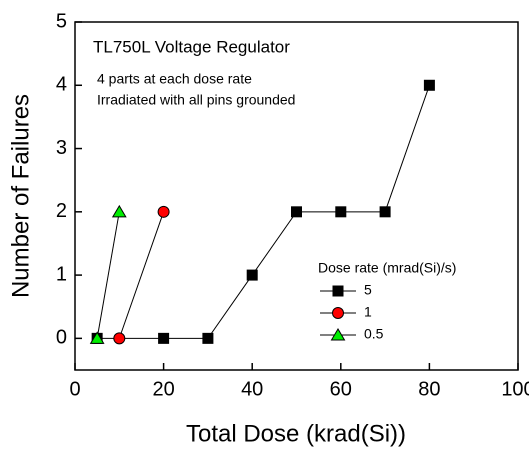 The image size is (529, 449). What do you see at coordinates (374, 334) in the screenshot?
I see `legend-label: 0.5` at bounding box center [374, 334].